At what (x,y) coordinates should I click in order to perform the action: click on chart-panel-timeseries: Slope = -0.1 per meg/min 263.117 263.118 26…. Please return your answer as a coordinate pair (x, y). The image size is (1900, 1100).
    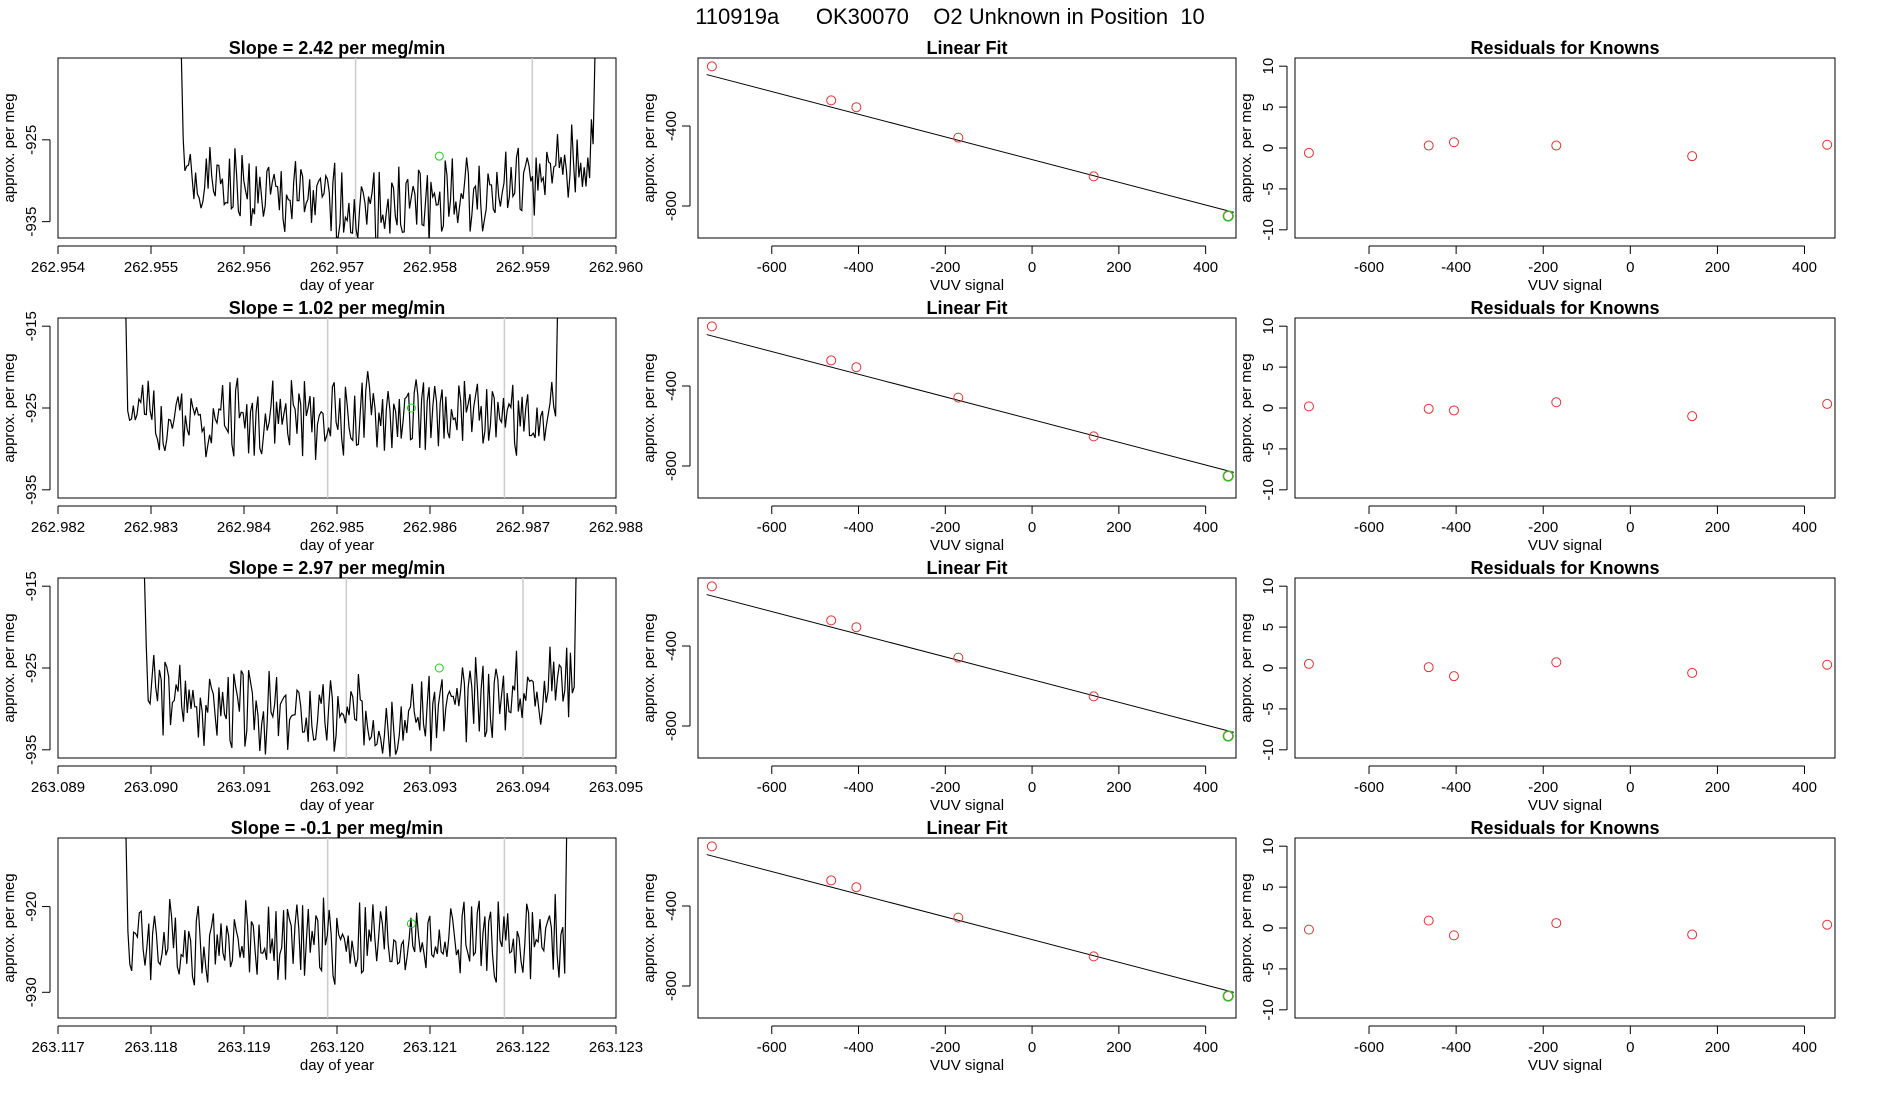
    Looking at the image, I should click on (322, 946).